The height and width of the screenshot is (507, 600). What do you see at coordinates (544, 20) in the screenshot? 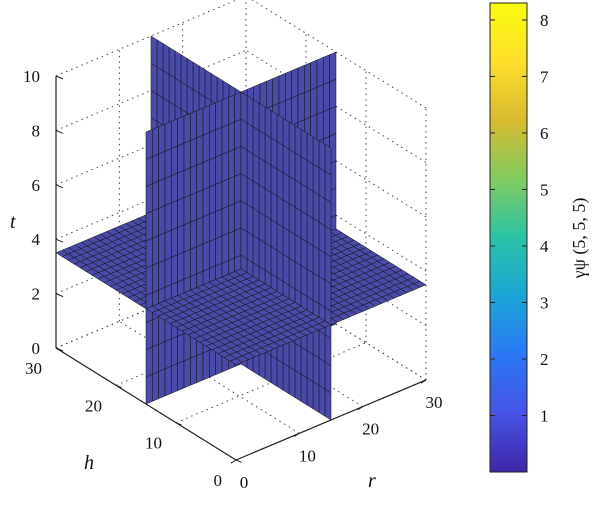
I see `colorbar-tick-label: 8` at bounding box center [544, 20].